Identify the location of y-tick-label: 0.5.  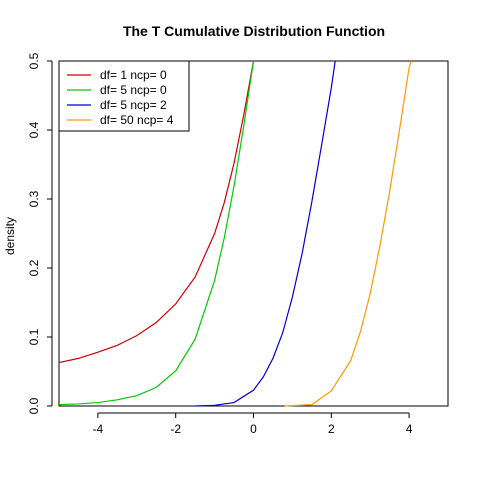
(34, 60).